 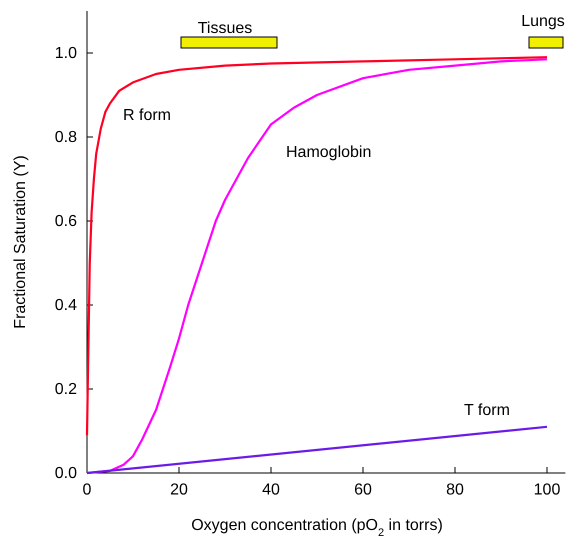 I want to click on annotation: T form, so click(x=487, y=410).